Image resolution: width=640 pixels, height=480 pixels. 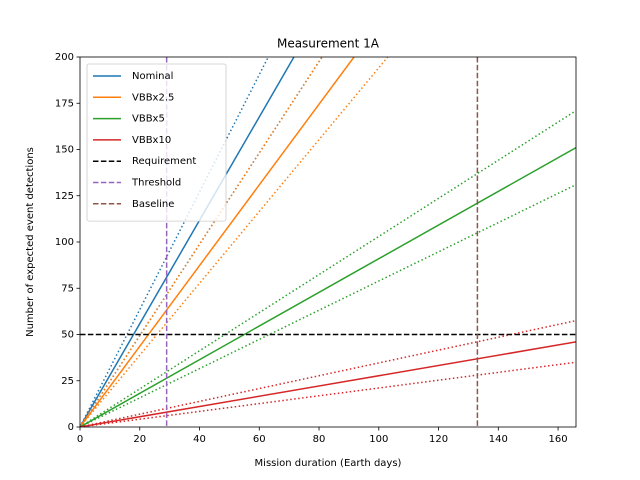 What do you see at coordinates (151, 140) in the screenshot?
I see `legend-label: VBBx10` at bounding box center [151, 140].